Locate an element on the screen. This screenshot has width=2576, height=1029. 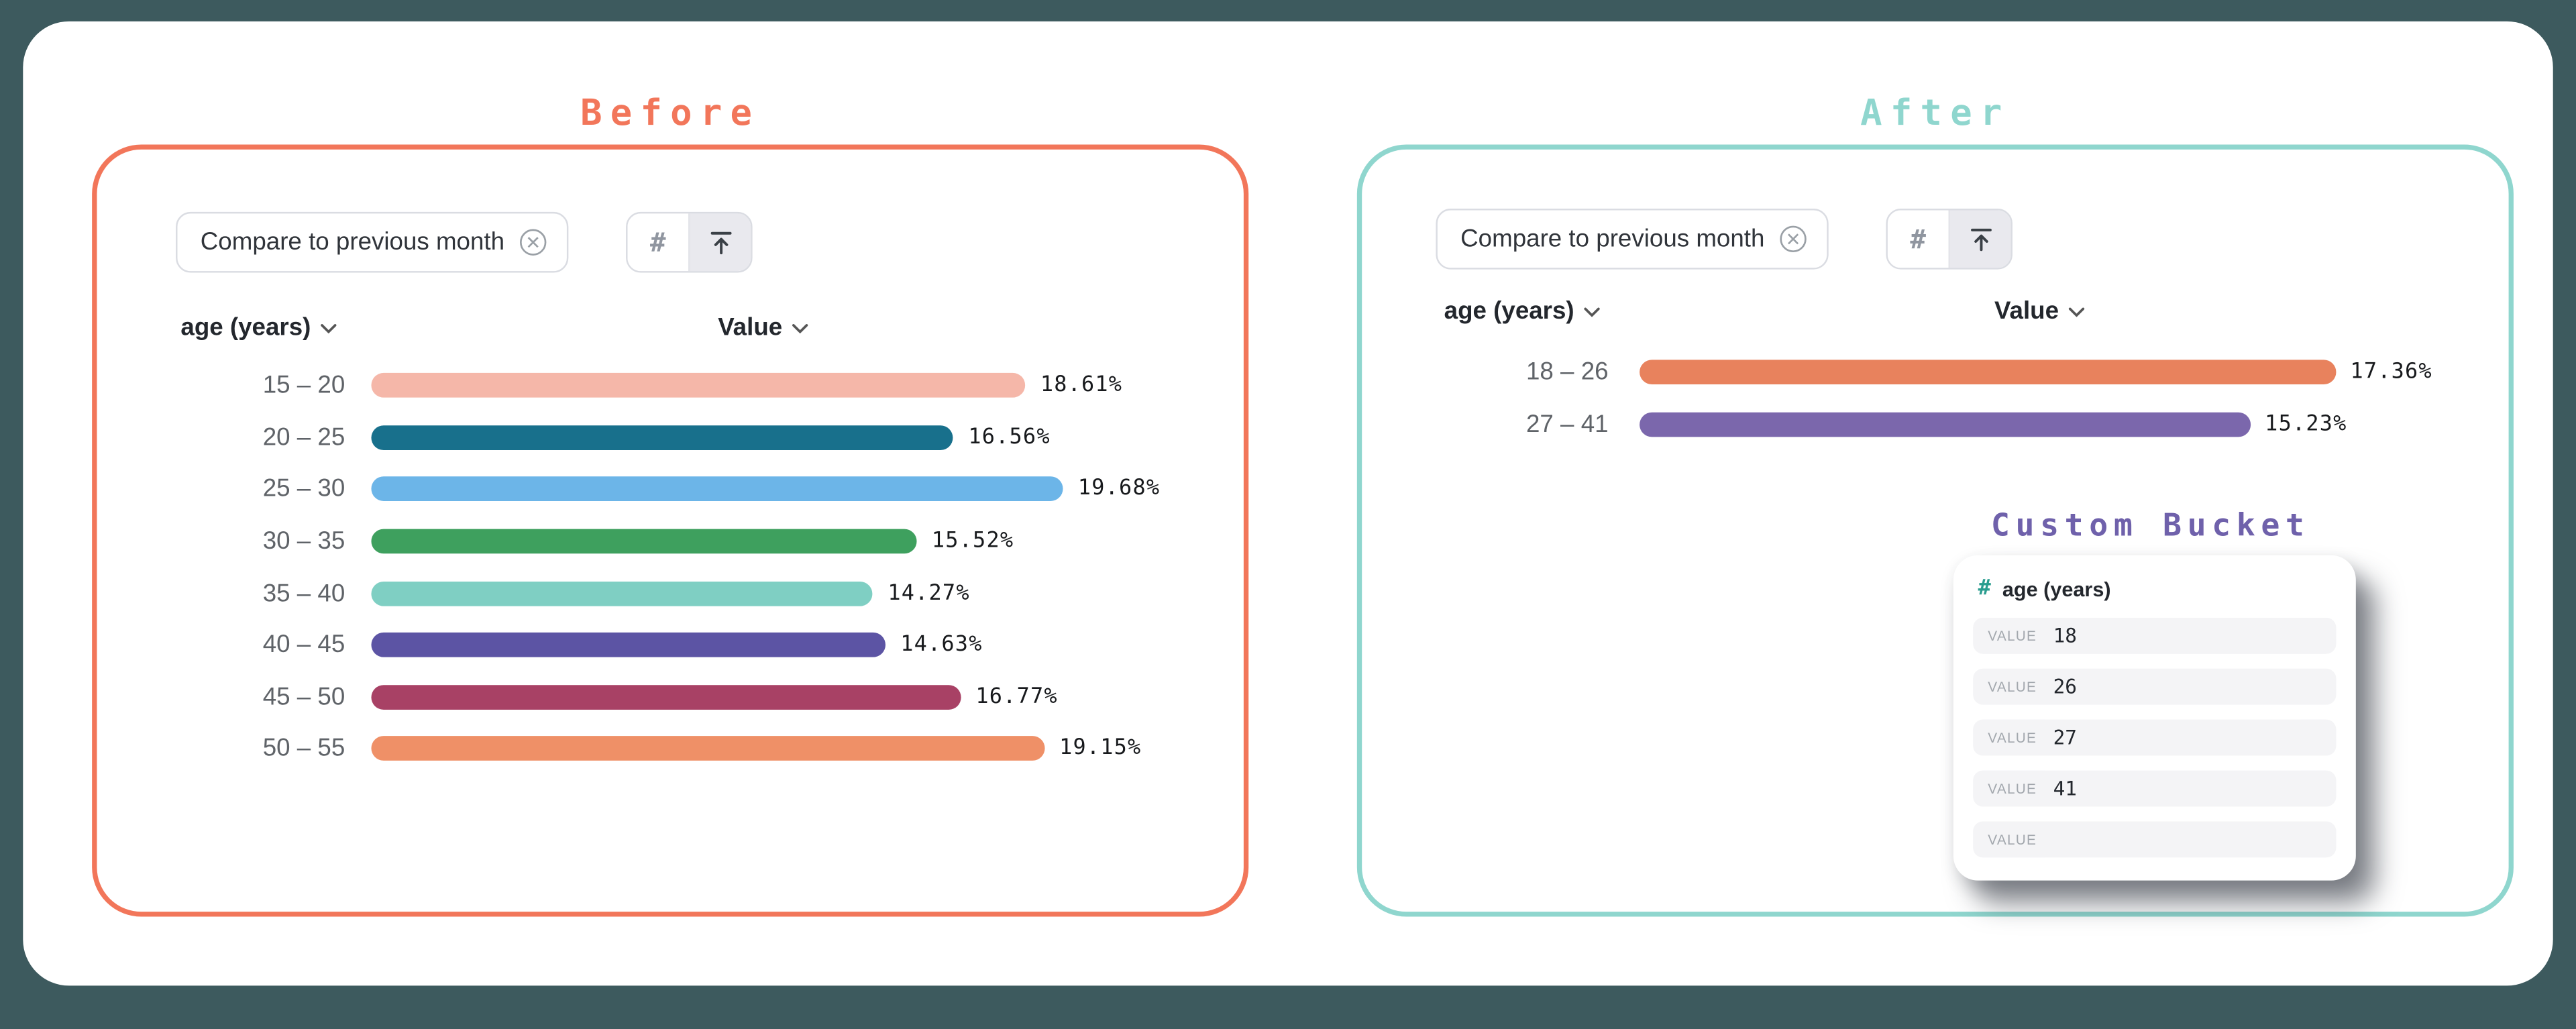
category-label: 25 – 30 is located at coordinates (303, 489).